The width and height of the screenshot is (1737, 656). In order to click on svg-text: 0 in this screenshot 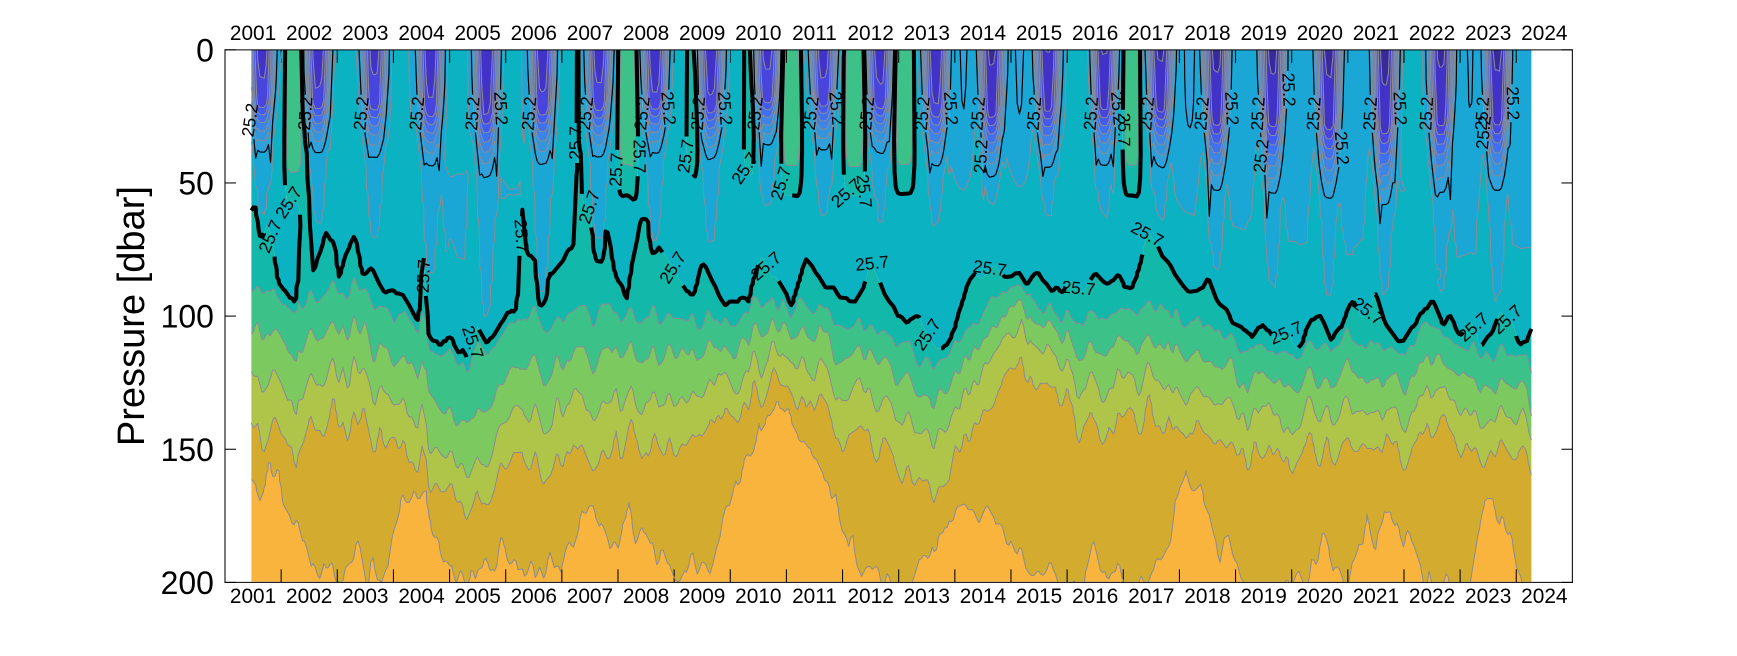, I will do `click(205, 50)`.